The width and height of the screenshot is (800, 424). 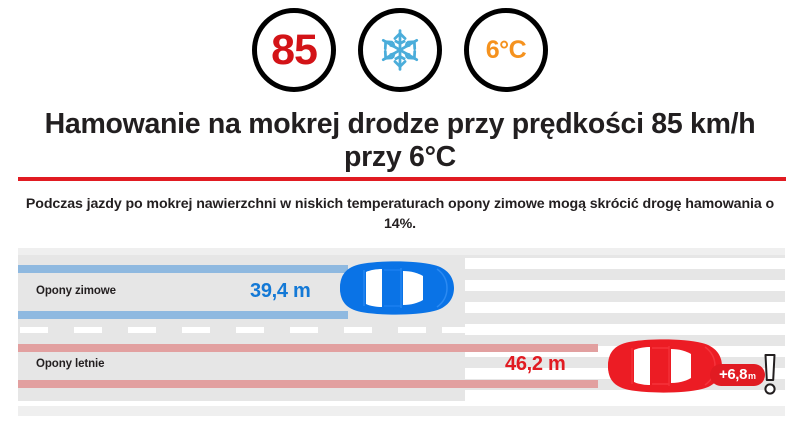 I want to click on snowflake-icon, so click(x=400, y=50).